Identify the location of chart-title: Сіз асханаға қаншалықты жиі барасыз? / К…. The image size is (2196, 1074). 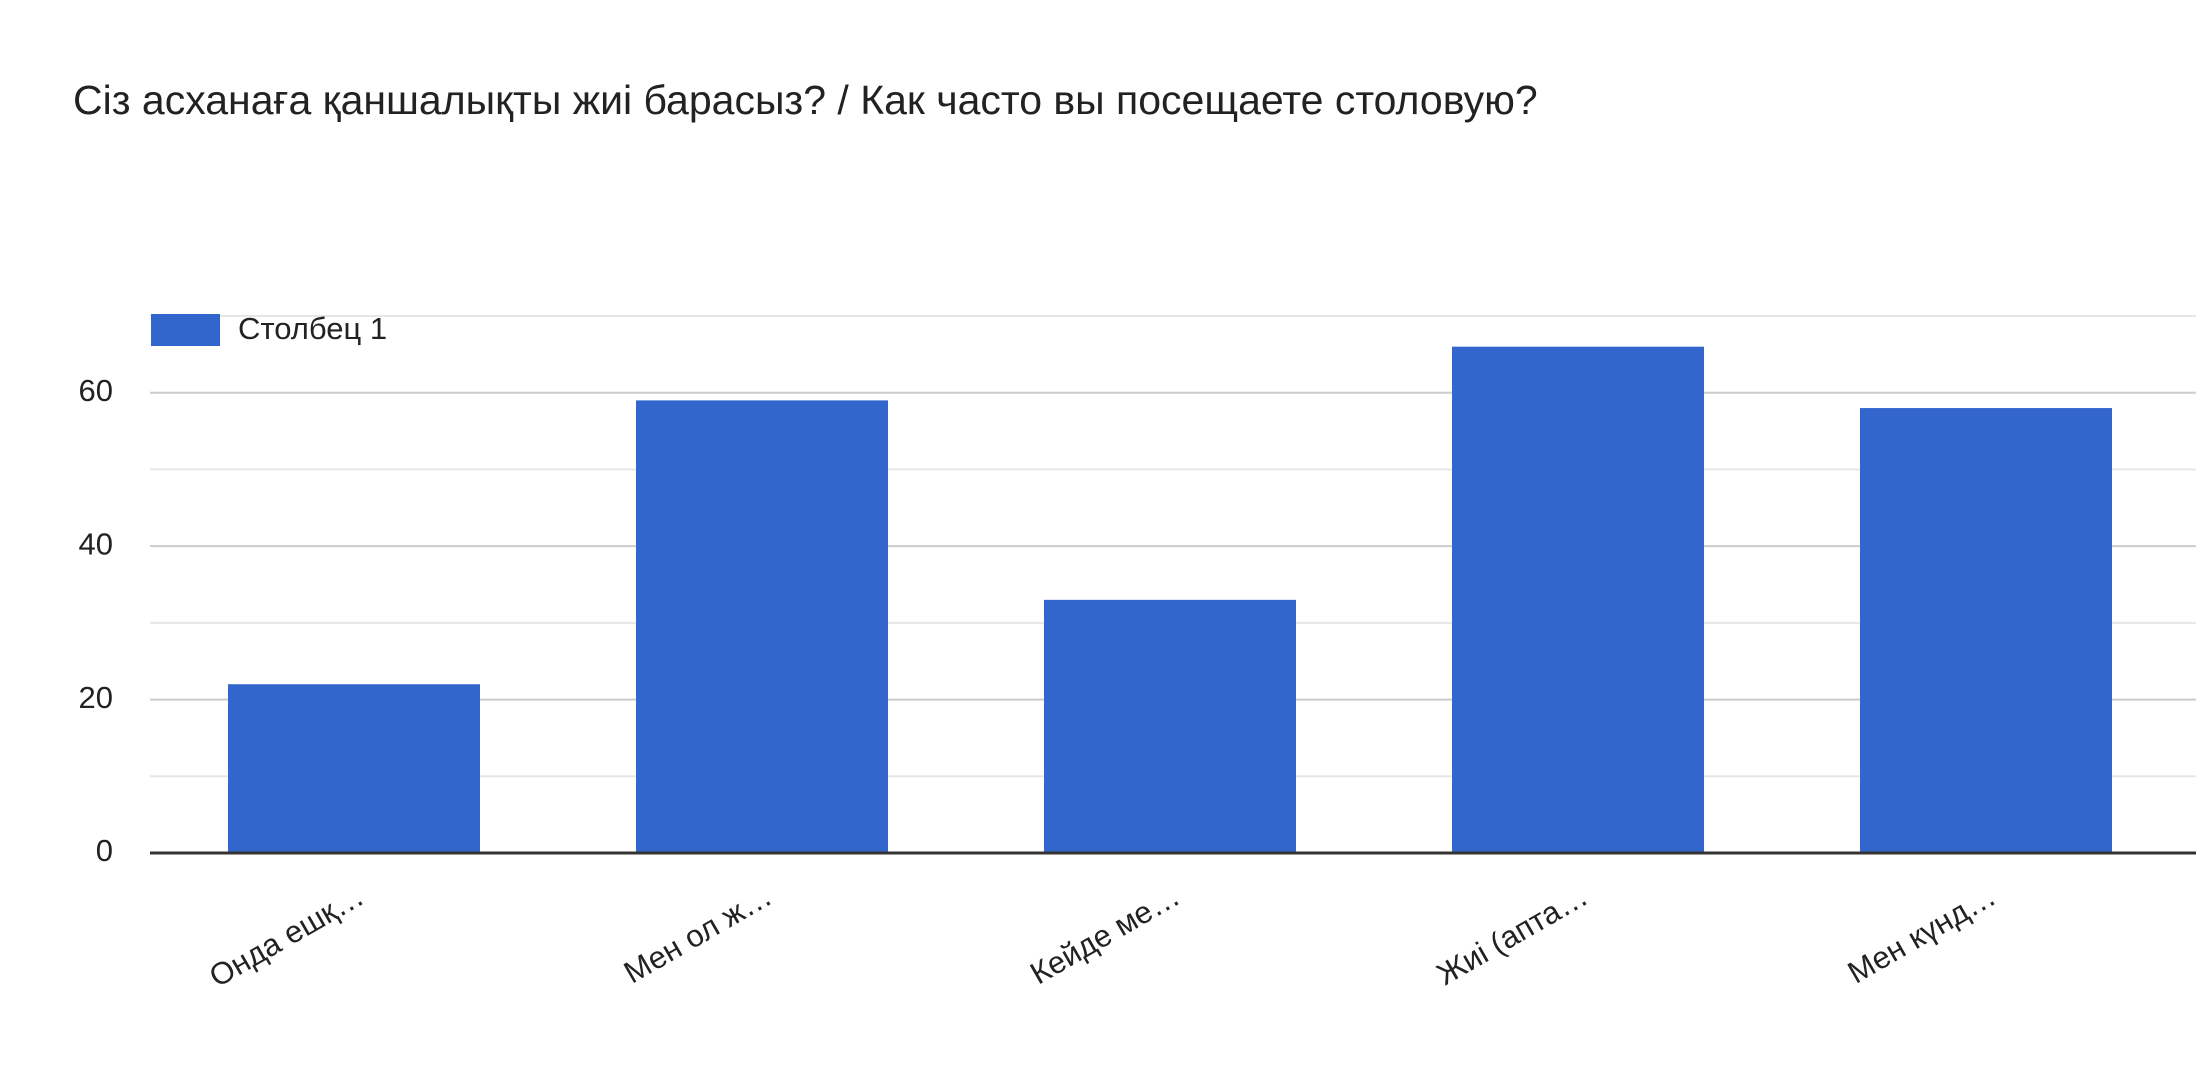
(805, 100).